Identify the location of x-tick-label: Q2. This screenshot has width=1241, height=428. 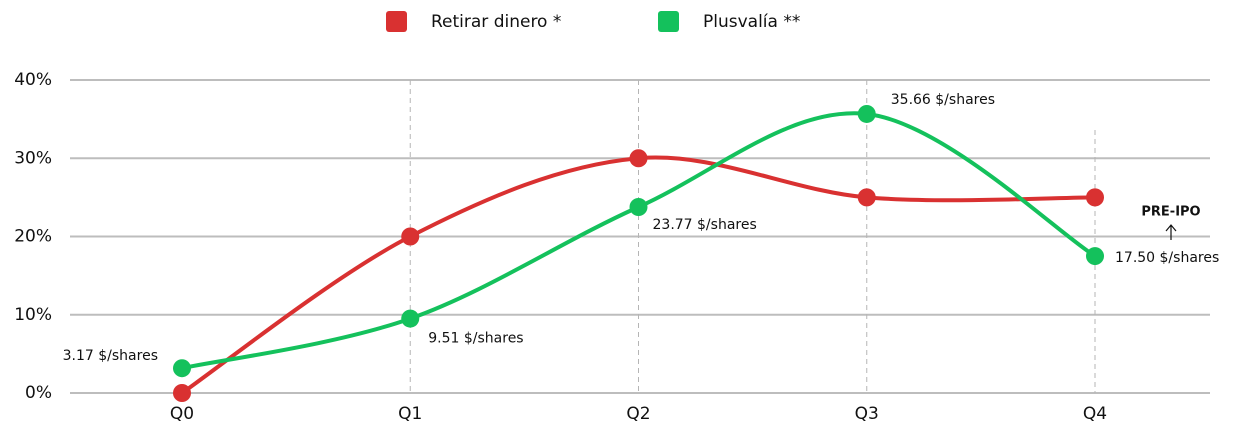
(638, 414).